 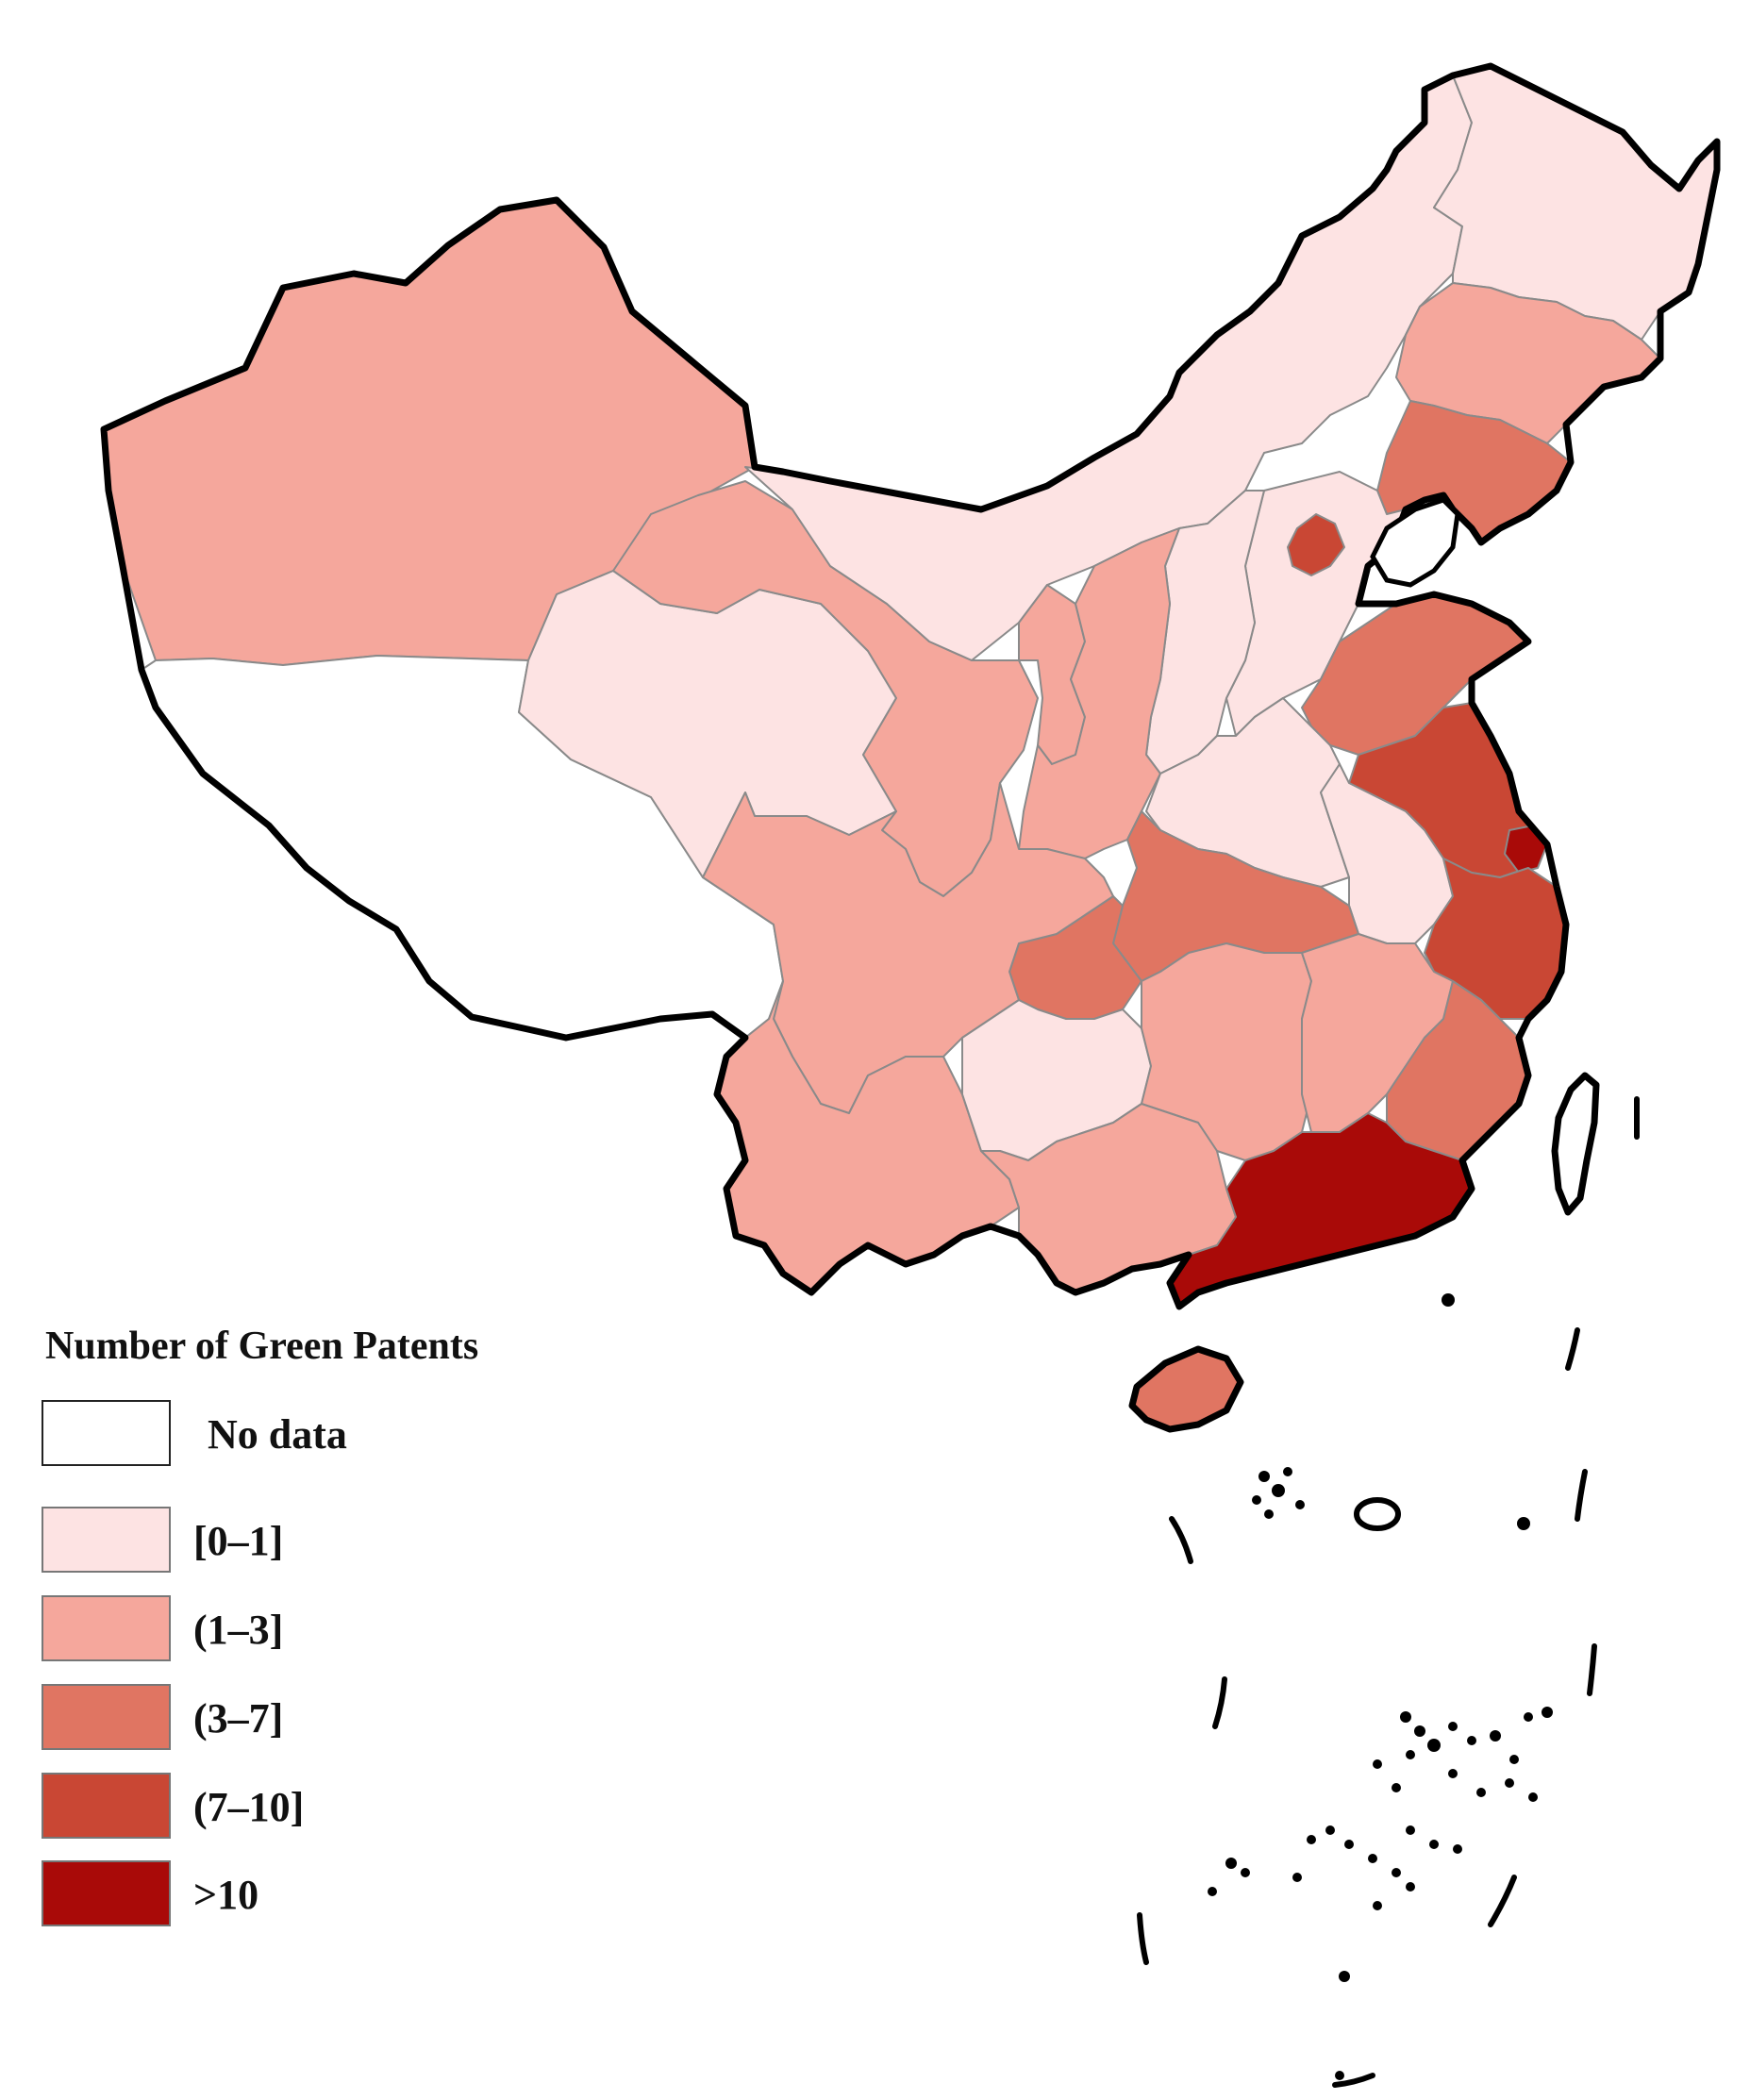 I want to click on region-beijing, so click(x=1316, y=545).